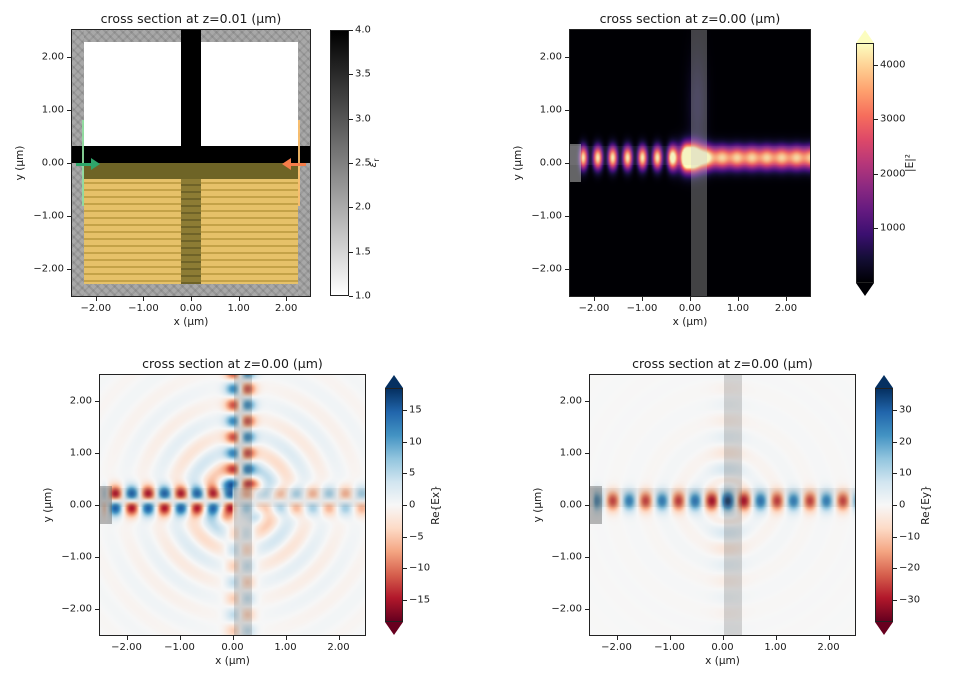  What do you see at coordinates (884, 381) in the screenshot?
I see `colorbar-extend-max` at bounding box center [884, 381].